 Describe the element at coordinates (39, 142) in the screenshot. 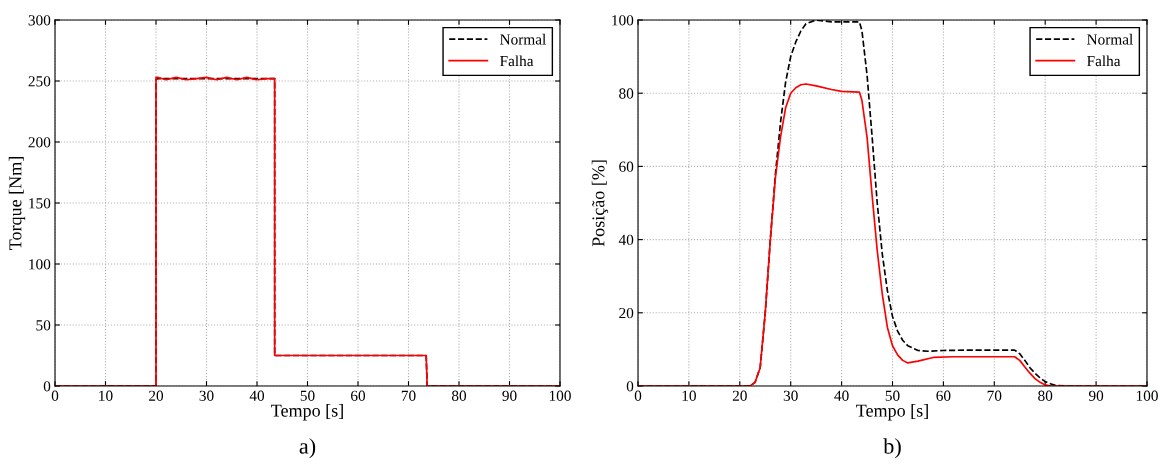

I see `y-tick-label: 200` at that location.